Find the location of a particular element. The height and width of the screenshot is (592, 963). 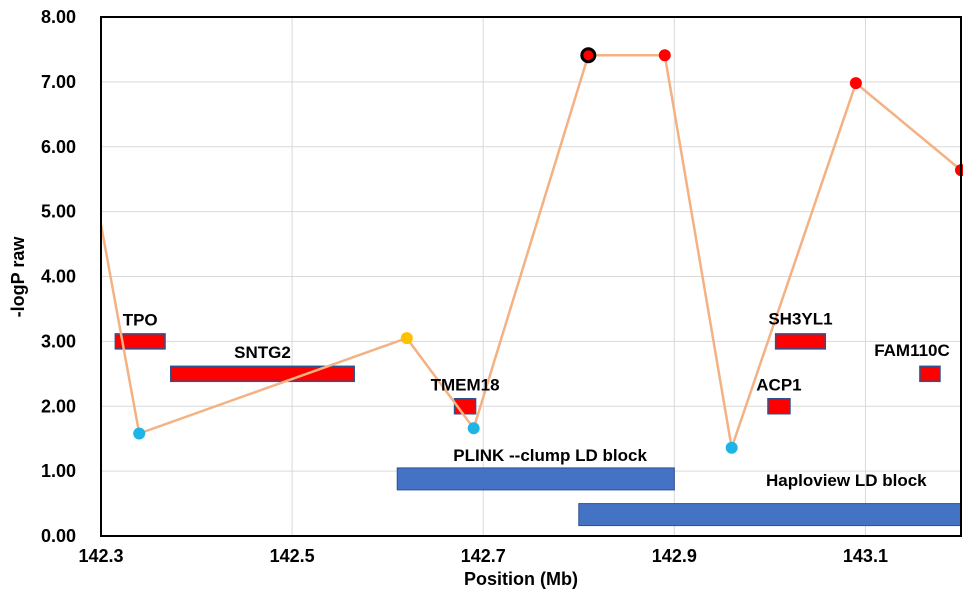

lead-snp-point is located at coordinates (588, 55).